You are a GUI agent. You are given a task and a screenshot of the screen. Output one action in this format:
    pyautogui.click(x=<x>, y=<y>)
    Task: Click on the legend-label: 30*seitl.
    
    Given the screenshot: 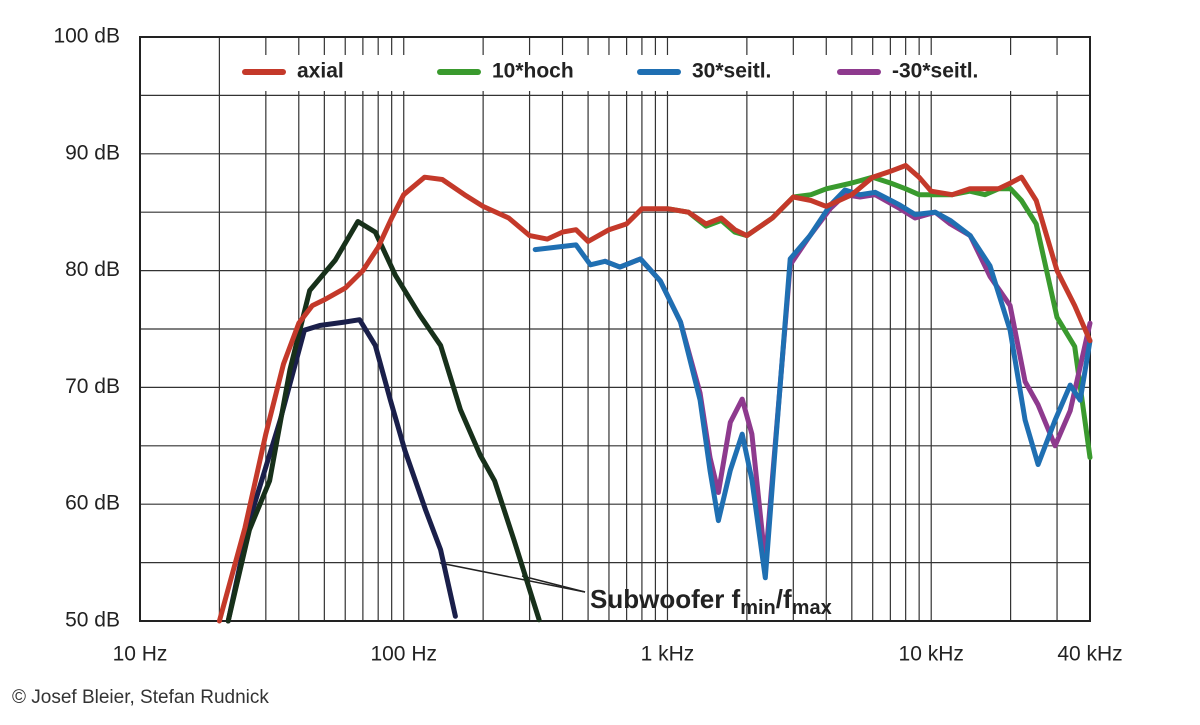 What is the action you would take?
    pyautogui.click(x=731, y=71)
    